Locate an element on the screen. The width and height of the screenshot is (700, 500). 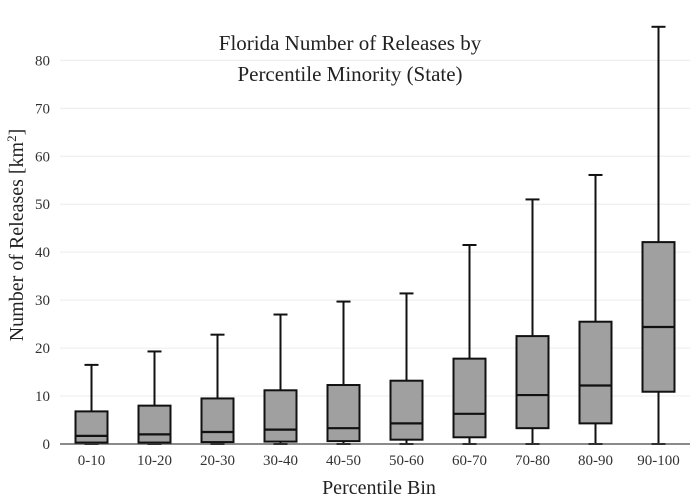
x-tick-label: 90-100 is located at coordinates (658, 461).